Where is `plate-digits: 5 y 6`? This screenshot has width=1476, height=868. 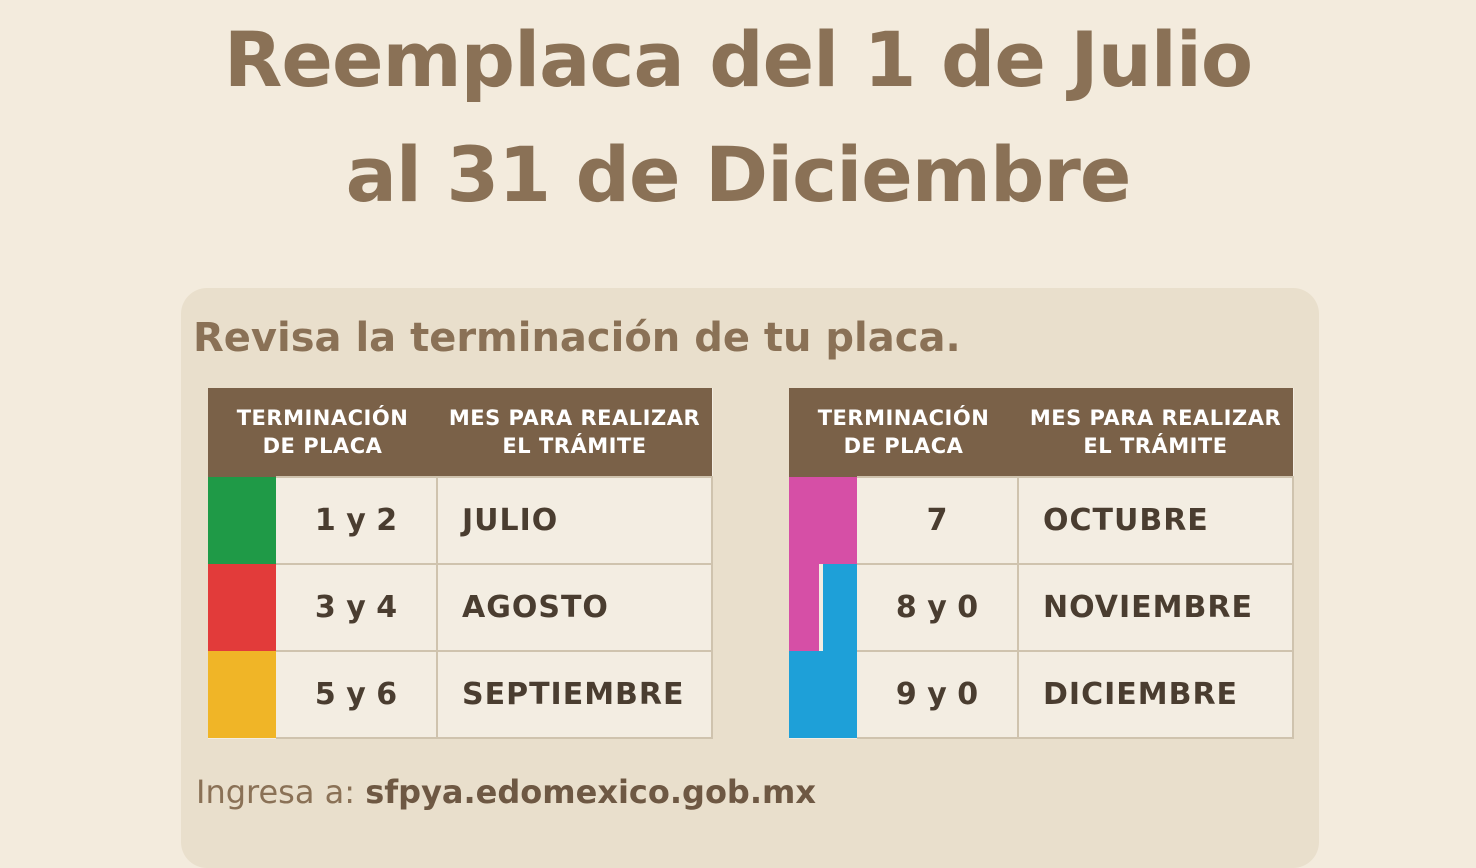 plate-digits: 5 y 6 is located at coordinates (357, 694).